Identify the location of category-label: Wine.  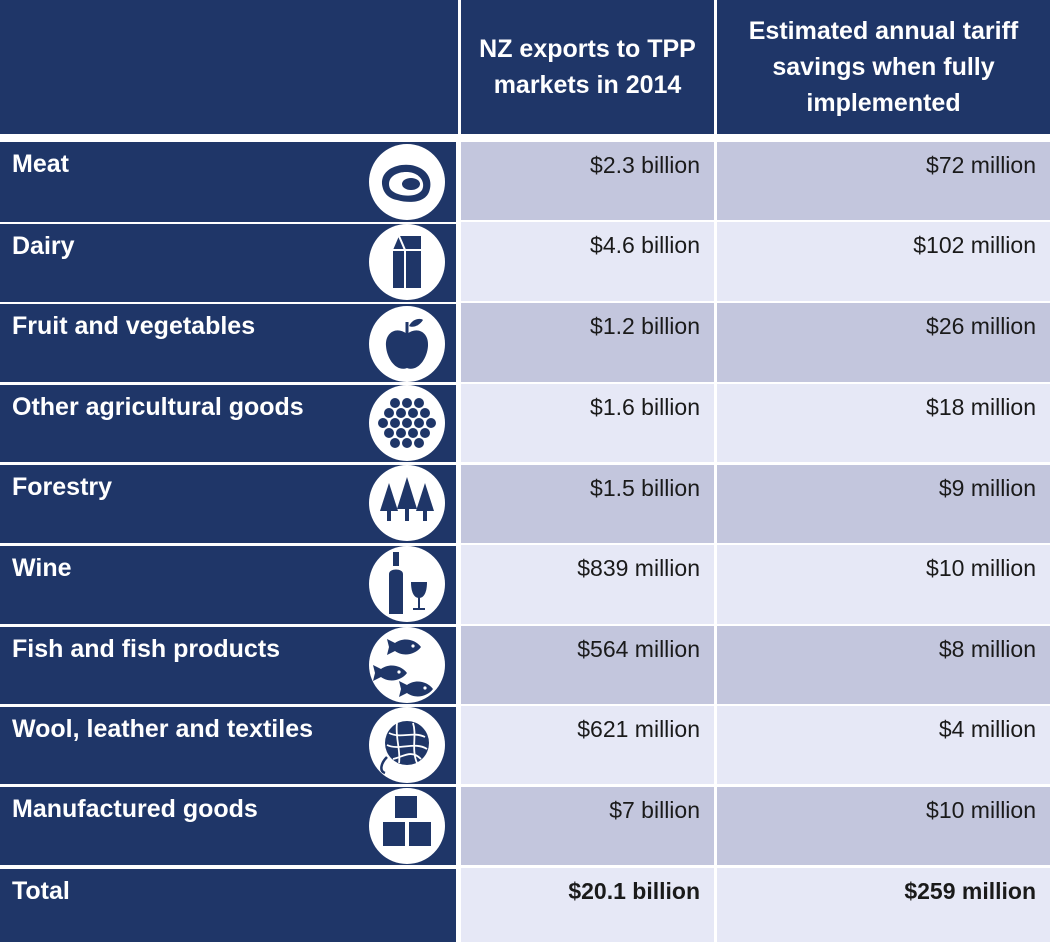
(42, 568).